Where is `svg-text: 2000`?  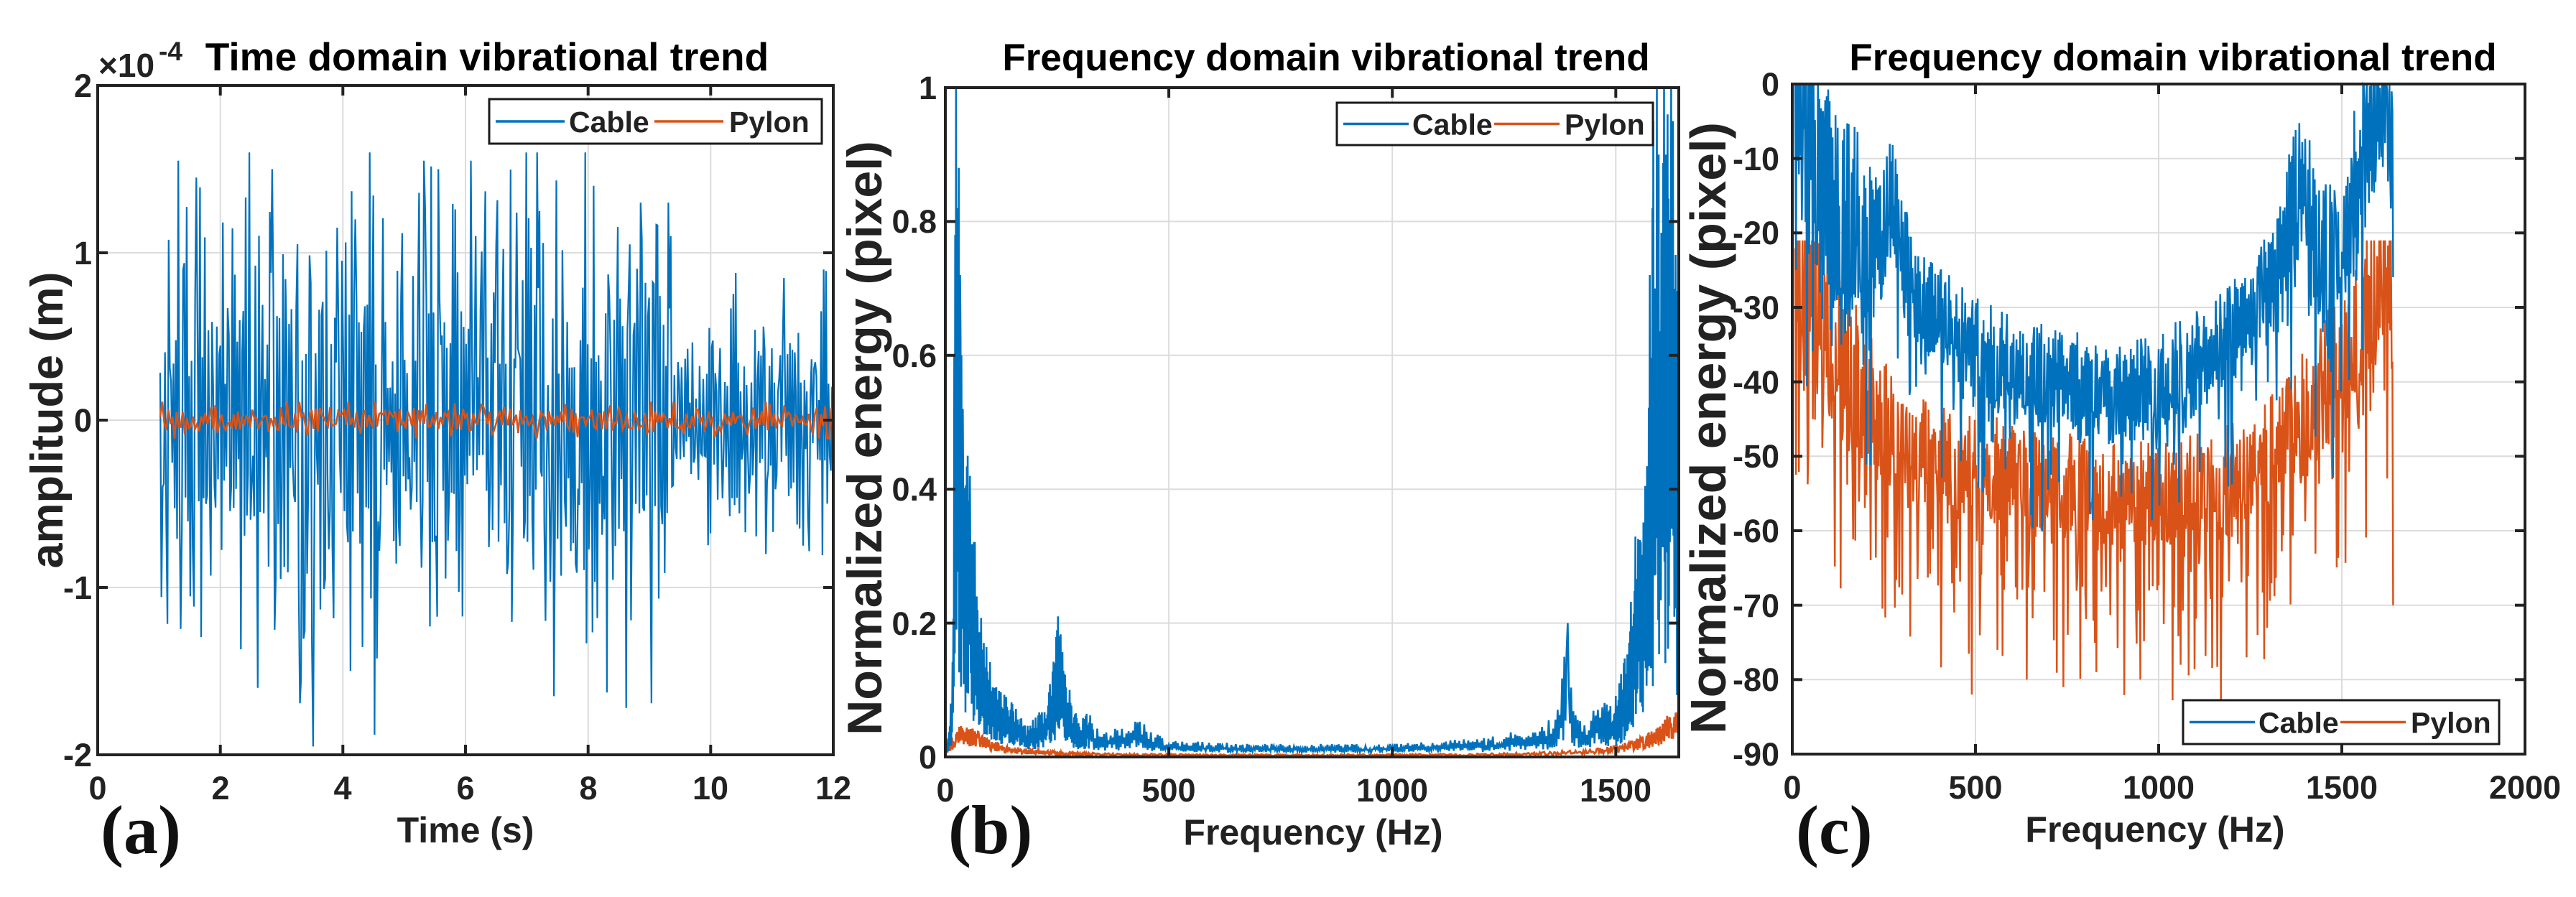 svg-text: 2000 is located at coordinates (2525, 788).